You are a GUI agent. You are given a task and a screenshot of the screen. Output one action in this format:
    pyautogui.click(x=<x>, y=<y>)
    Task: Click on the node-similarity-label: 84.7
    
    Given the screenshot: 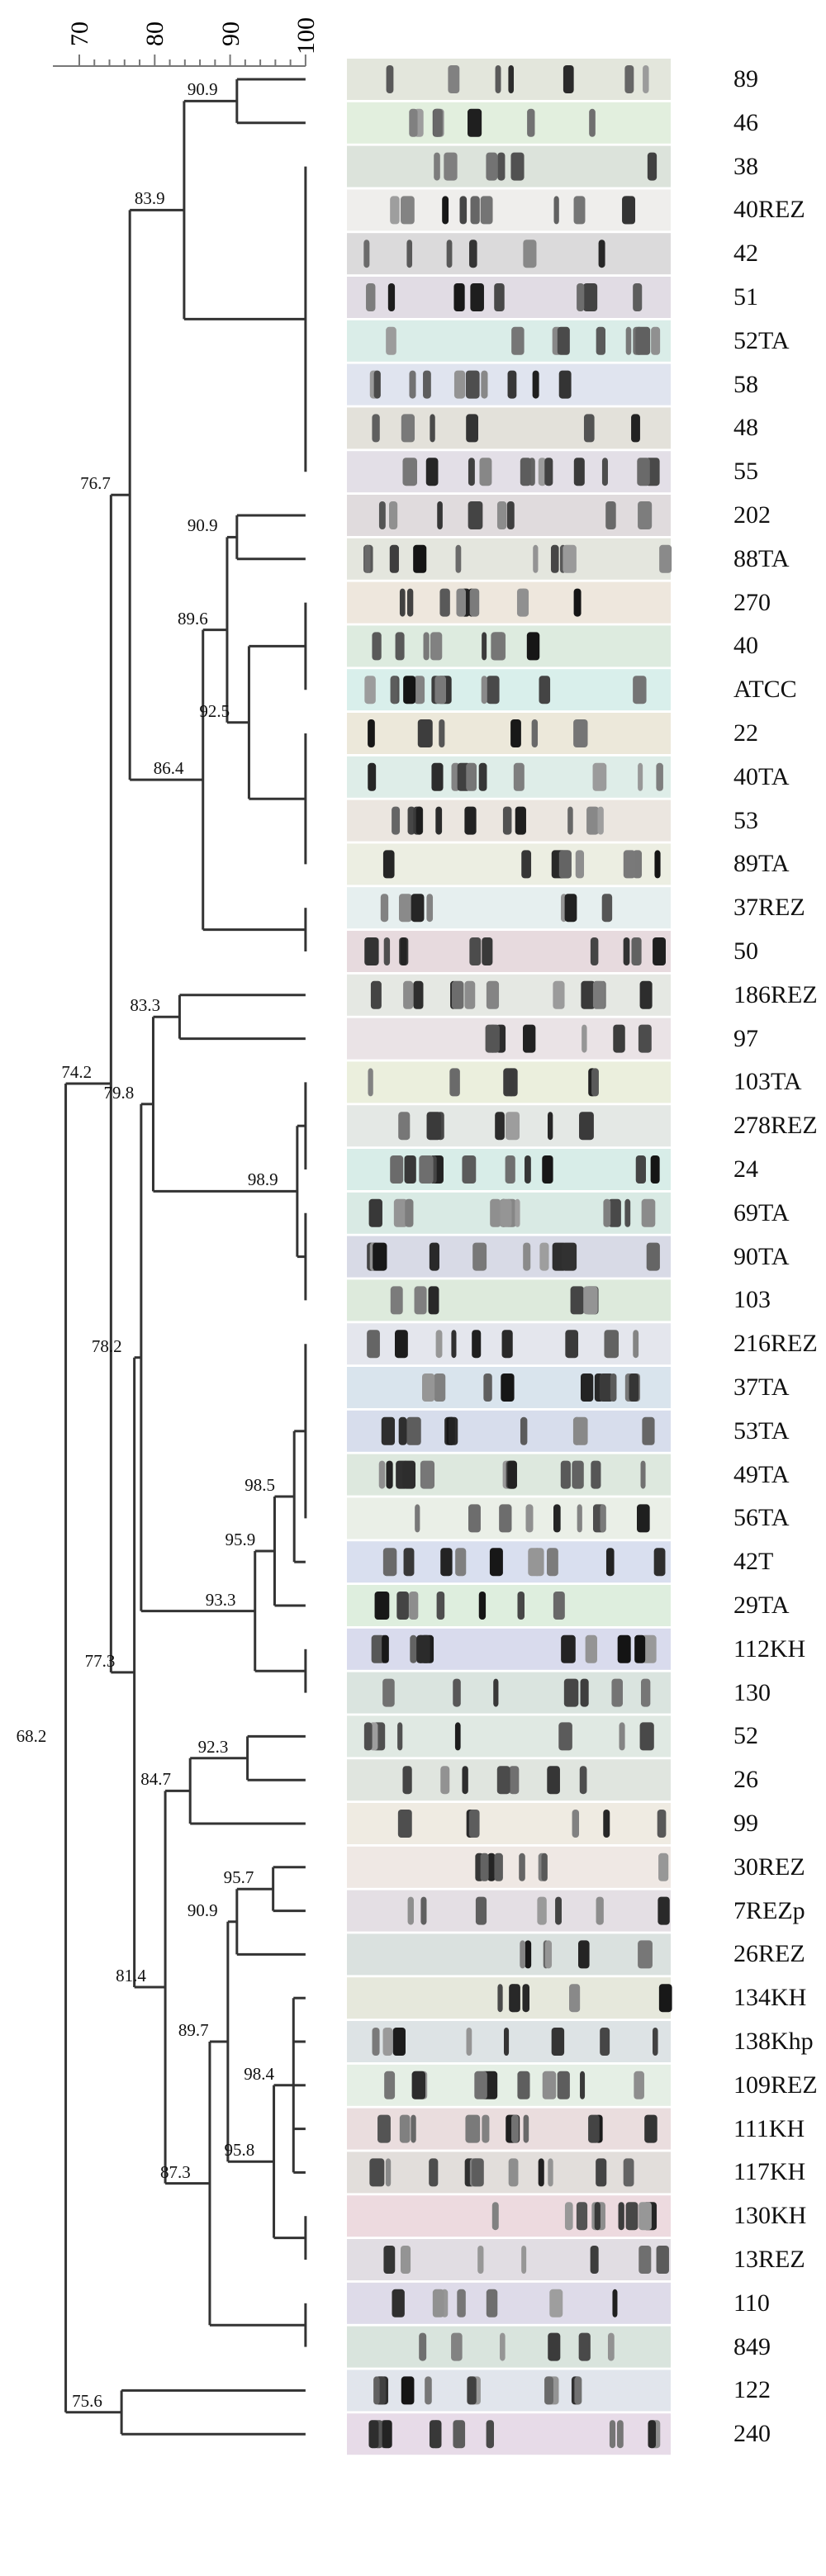 What is the action you would take?
    pyautogui.click(x=155, y=1779)
    